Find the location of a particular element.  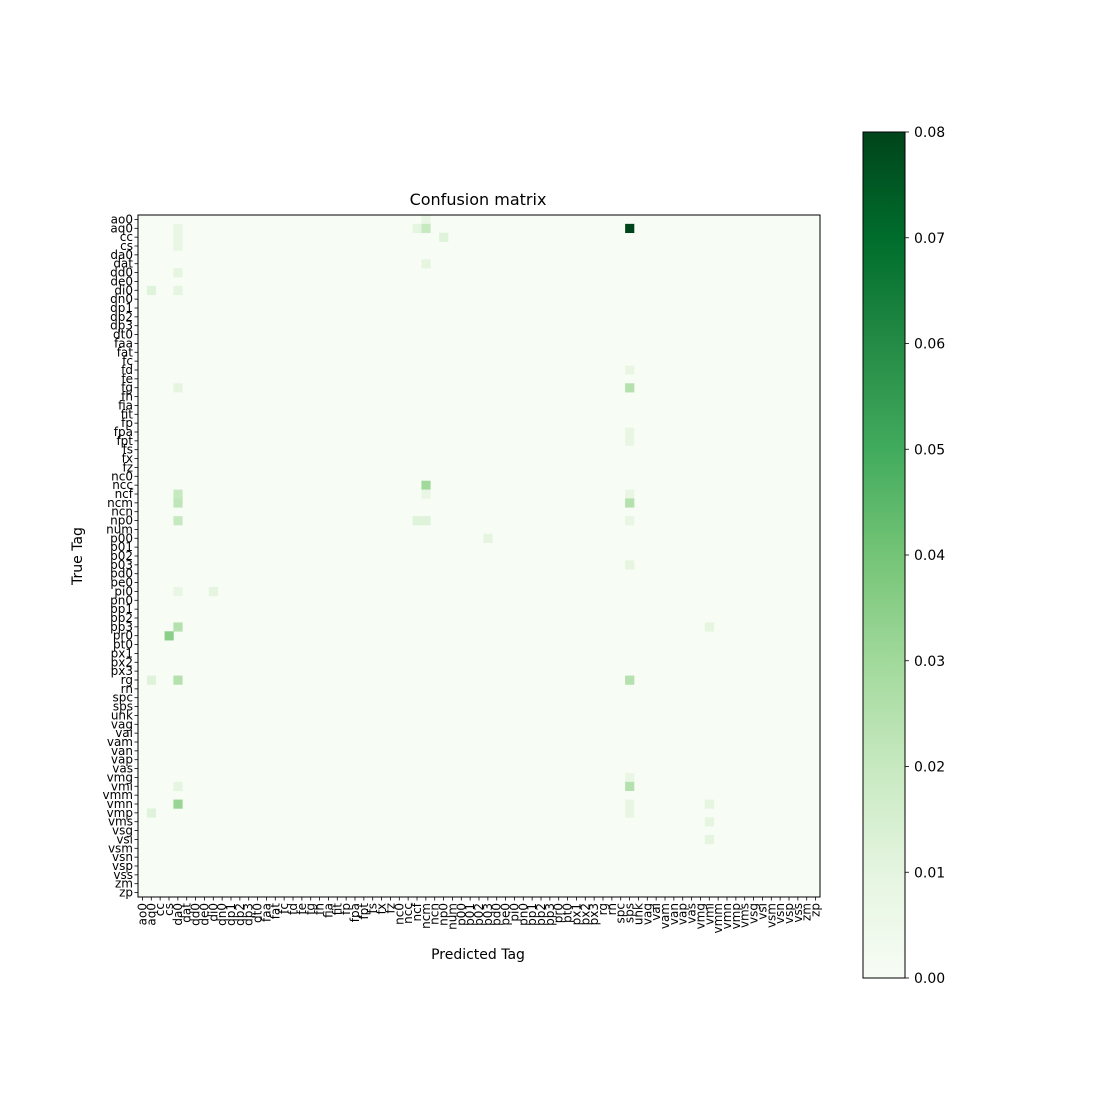

y-tick-label: fia is located at coordinates (125, 405).